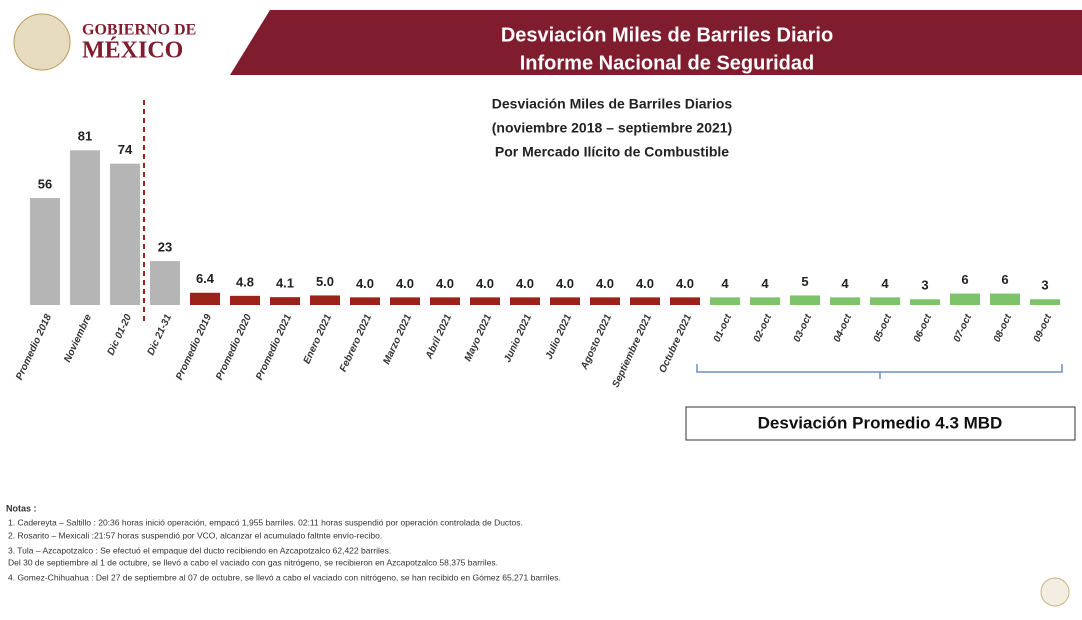 Image resolution: width=1082 pixels, height=620 pixels. I want to click on annotation: Desviación Promedio 4.3 MBD, so click(880, 422).